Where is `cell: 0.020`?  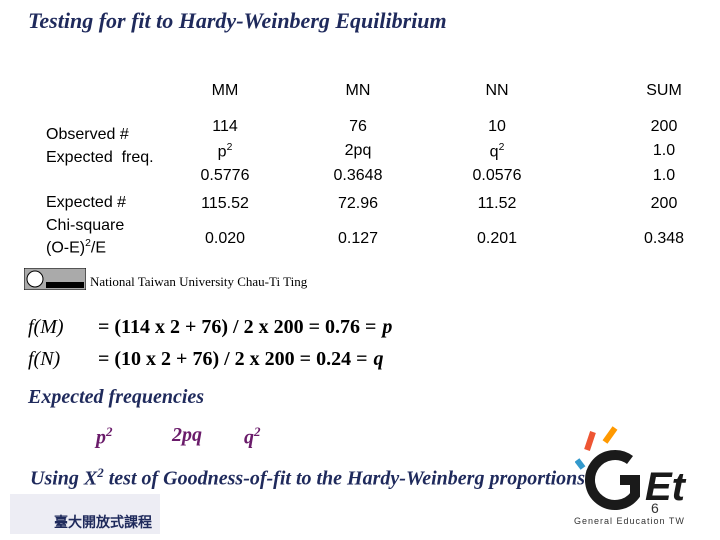
cell: 0.020 is located at coordinates (225, 238).